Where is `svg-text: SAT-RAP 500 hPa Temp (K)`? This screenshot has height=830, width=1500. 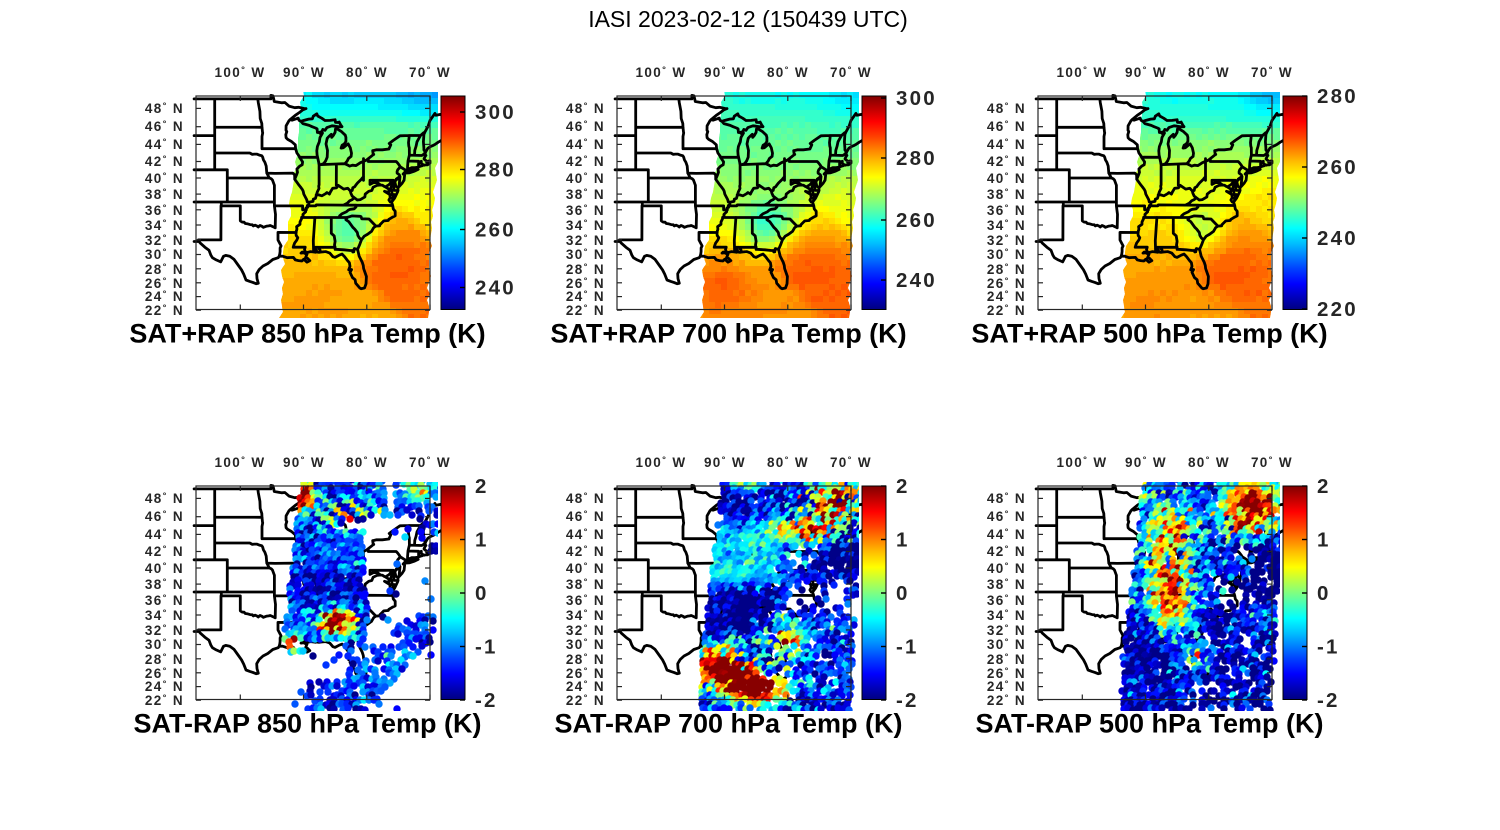
svg-text: SAT-RAP 500 hPa Temp (K) is located at coordinates (1149, 724).